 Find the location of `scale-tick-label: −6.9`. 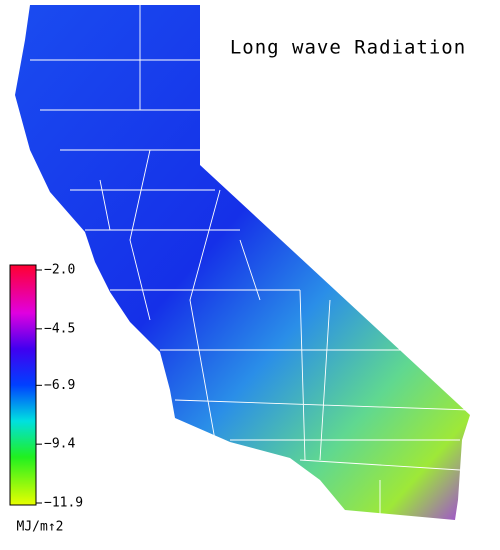

scale-tick-label: −6.9 is located at coordinates (59, 385).